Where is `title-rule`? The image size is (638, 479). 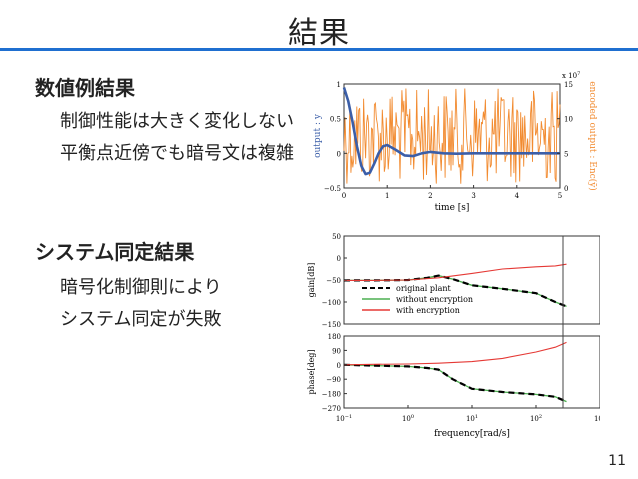 title-rule is located at coordinates (319, 49).